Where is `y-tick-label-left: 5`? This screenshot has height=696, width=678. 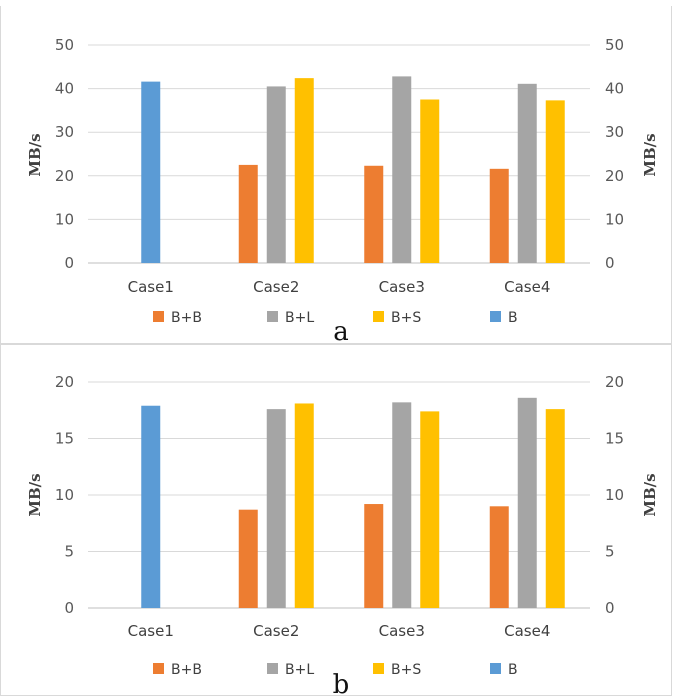
y-tick-label-left: 5 is located at coordinates (69, 552).